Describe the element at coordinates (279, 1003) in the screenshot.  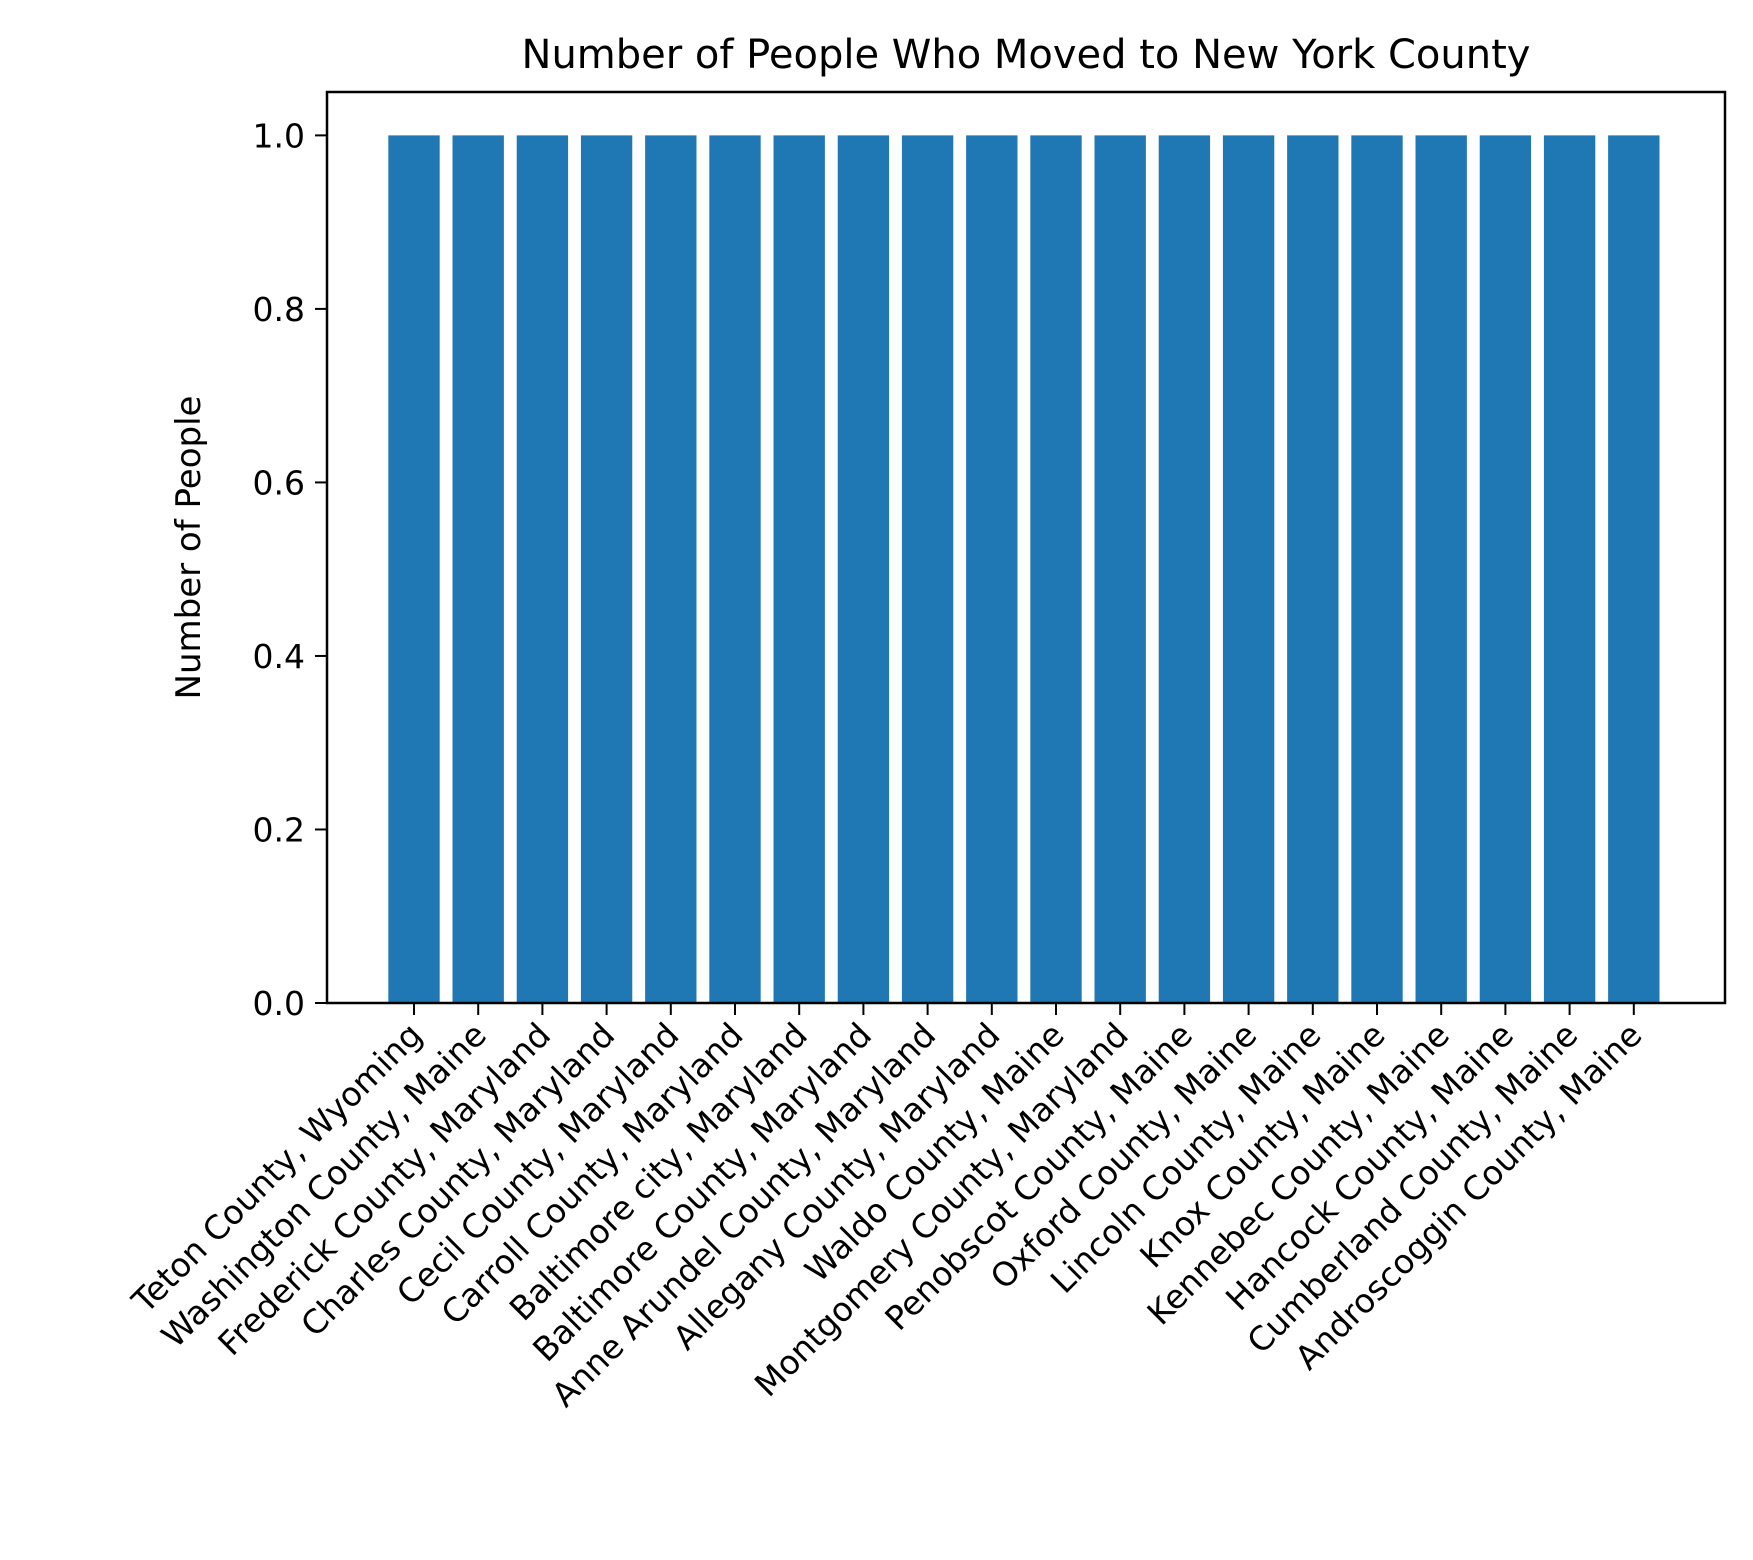
I see `y-tick-label: 0.0` at that location.